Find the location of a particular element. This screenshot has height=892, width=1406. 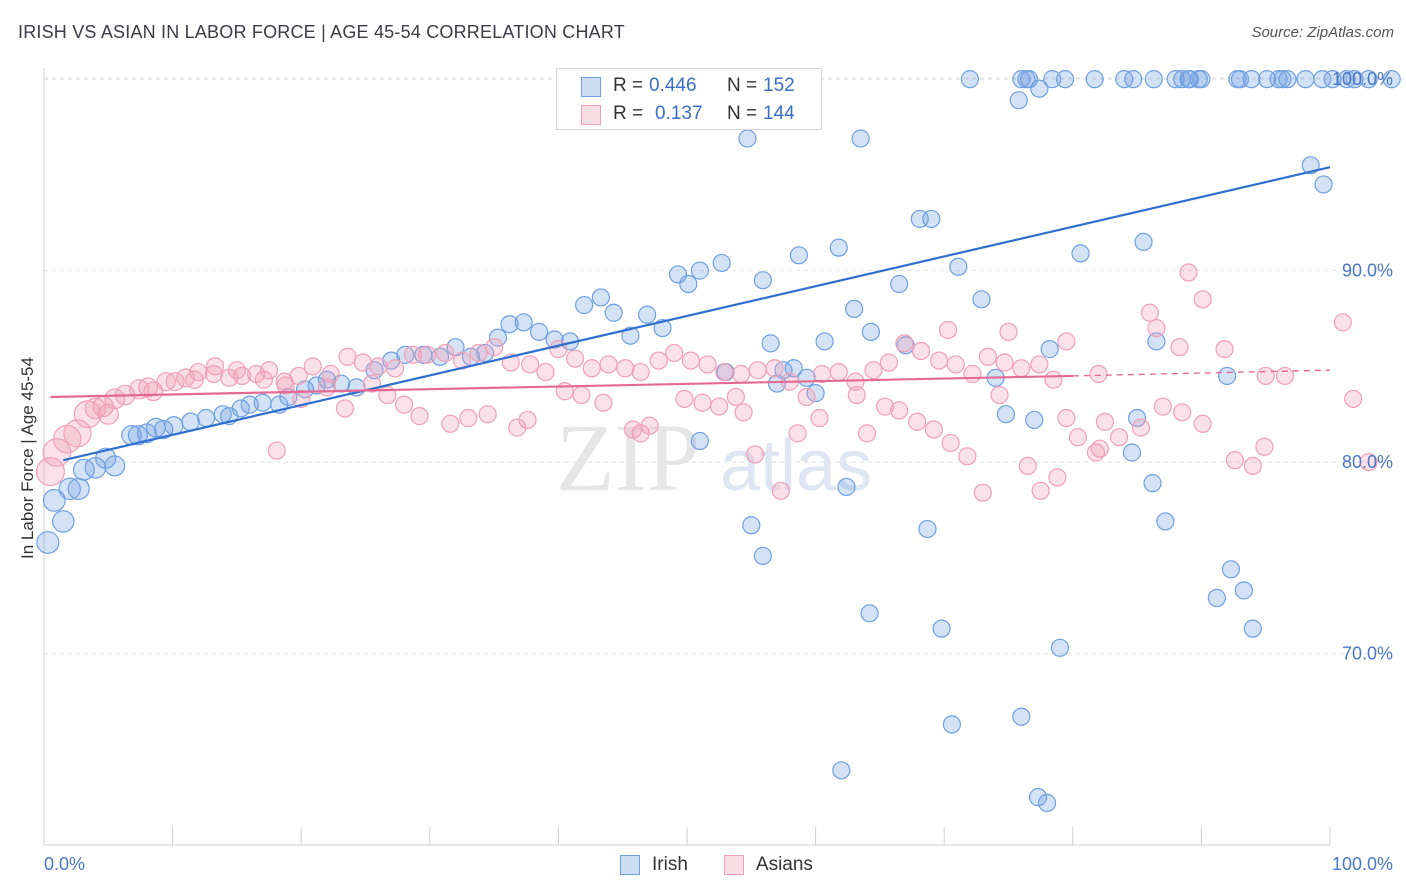

x-tick-label: 0.0% is located at coordinates (64, 864).